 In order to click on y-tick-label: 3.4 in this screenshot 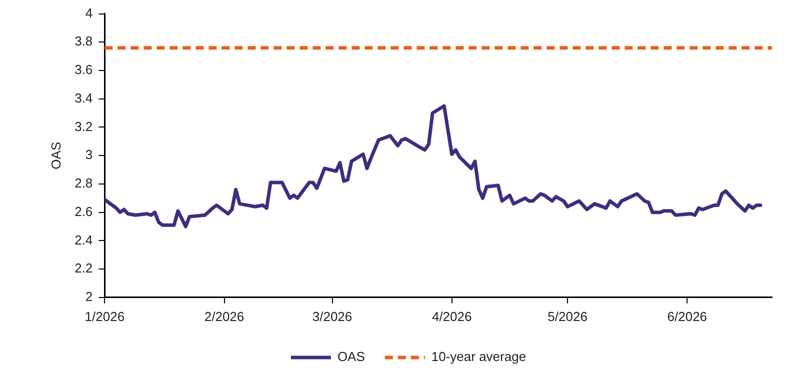, I will do `click(83, 98)`.